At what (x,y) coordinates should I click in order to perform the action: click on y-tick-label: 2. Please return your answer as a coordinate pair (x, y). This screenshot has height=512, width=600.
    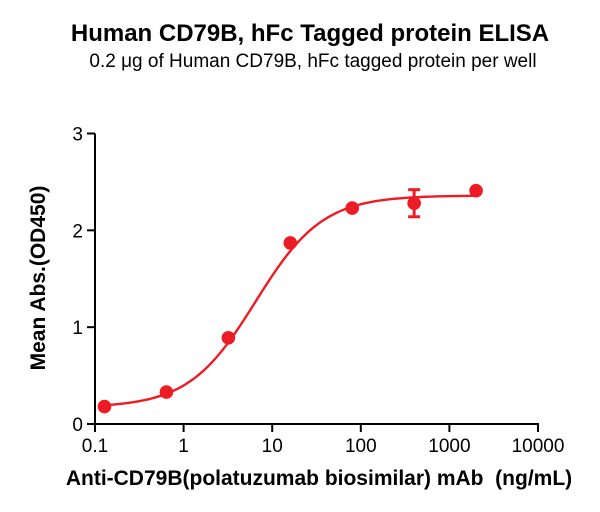
    Looking at the image, I should click on (77, 231).